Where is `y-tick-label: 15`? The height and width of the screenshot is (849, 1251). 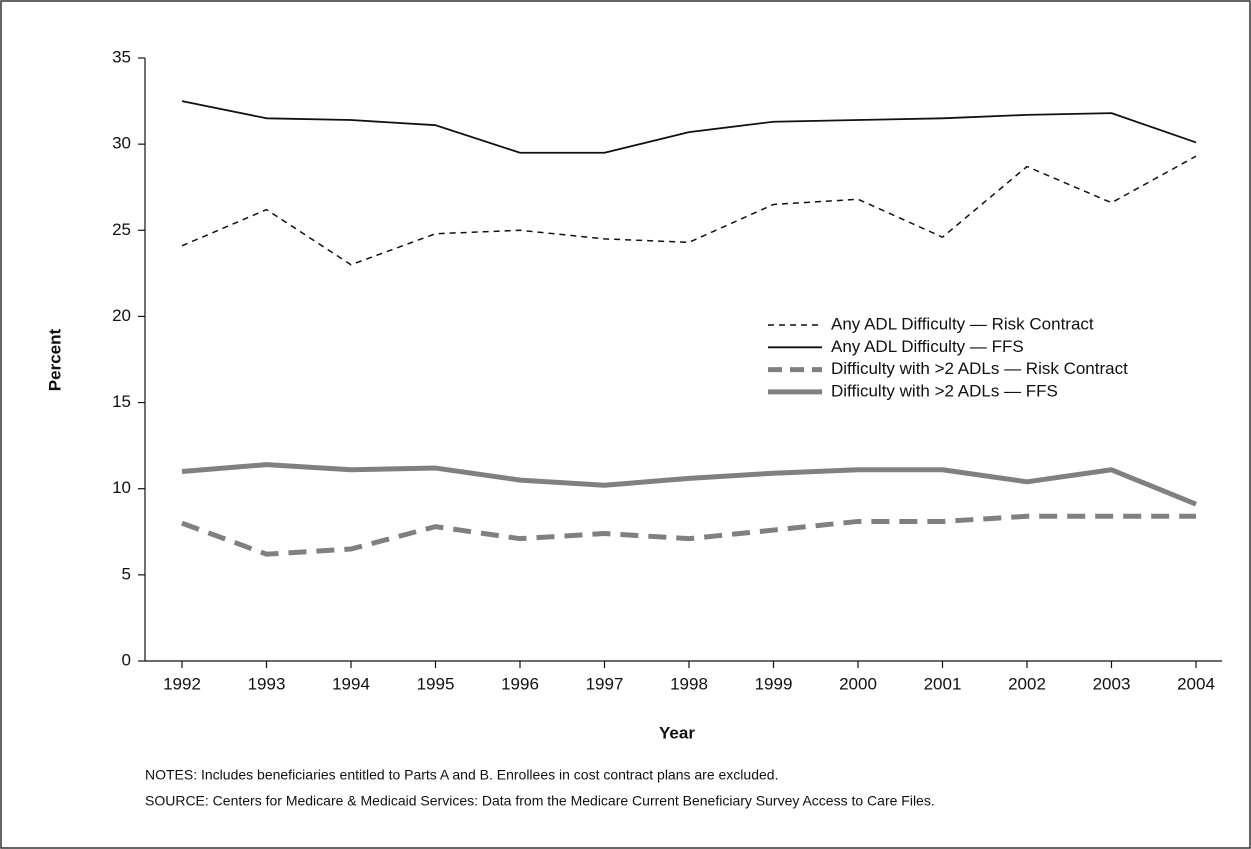
y-tick-label: 15 is located at coordinates (121, 401).